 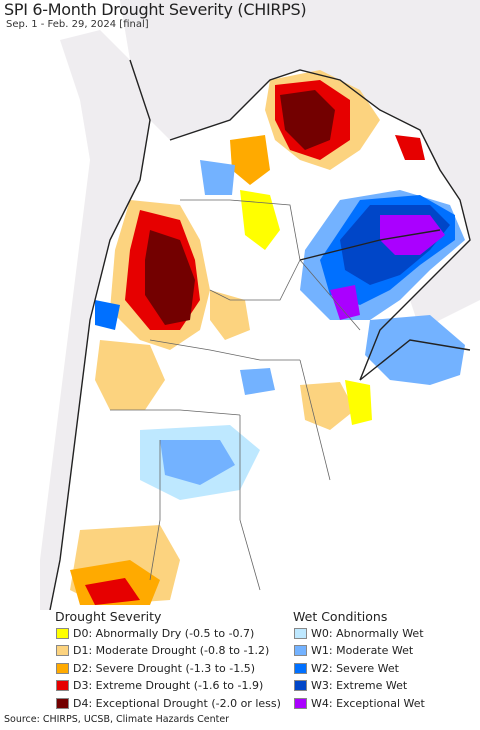 What do you see at coordinates (355, 668) in the screenshot?
I see `wet-legend-label: W2: Severe Wet` at bounding box center [355, 668].